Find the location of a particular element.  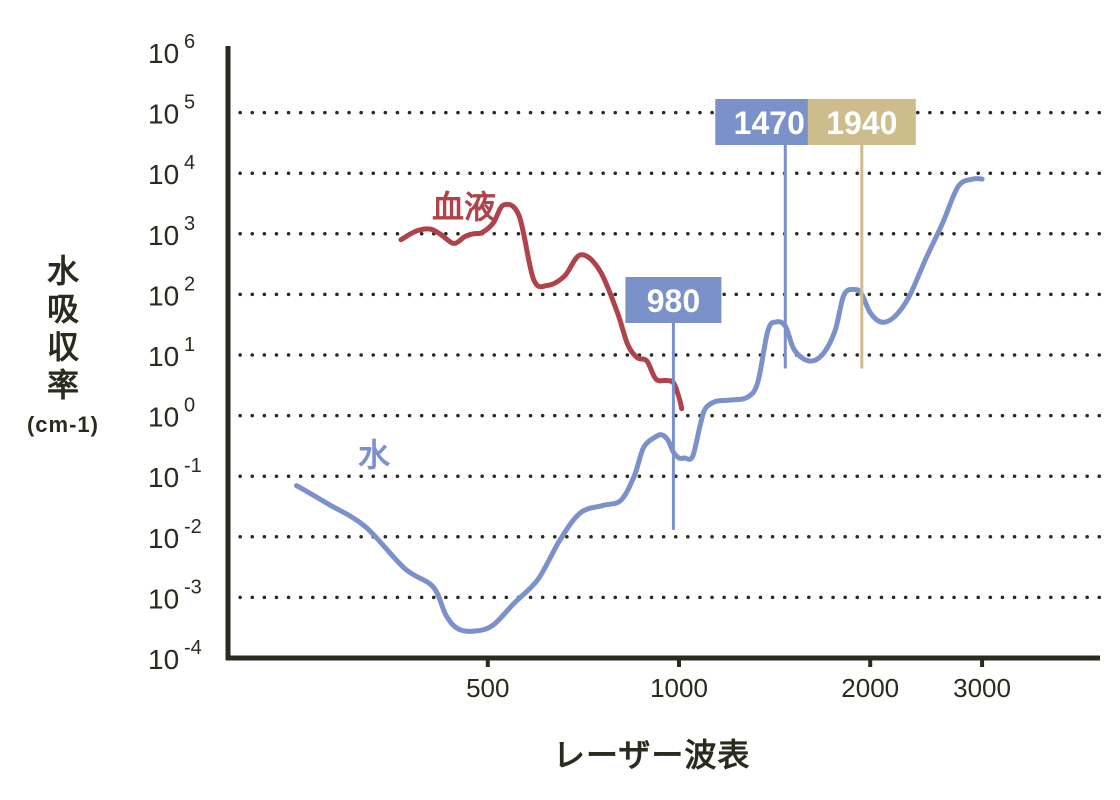

y-axis-title-char-1: 吸 is located at coordinates (62, 309).